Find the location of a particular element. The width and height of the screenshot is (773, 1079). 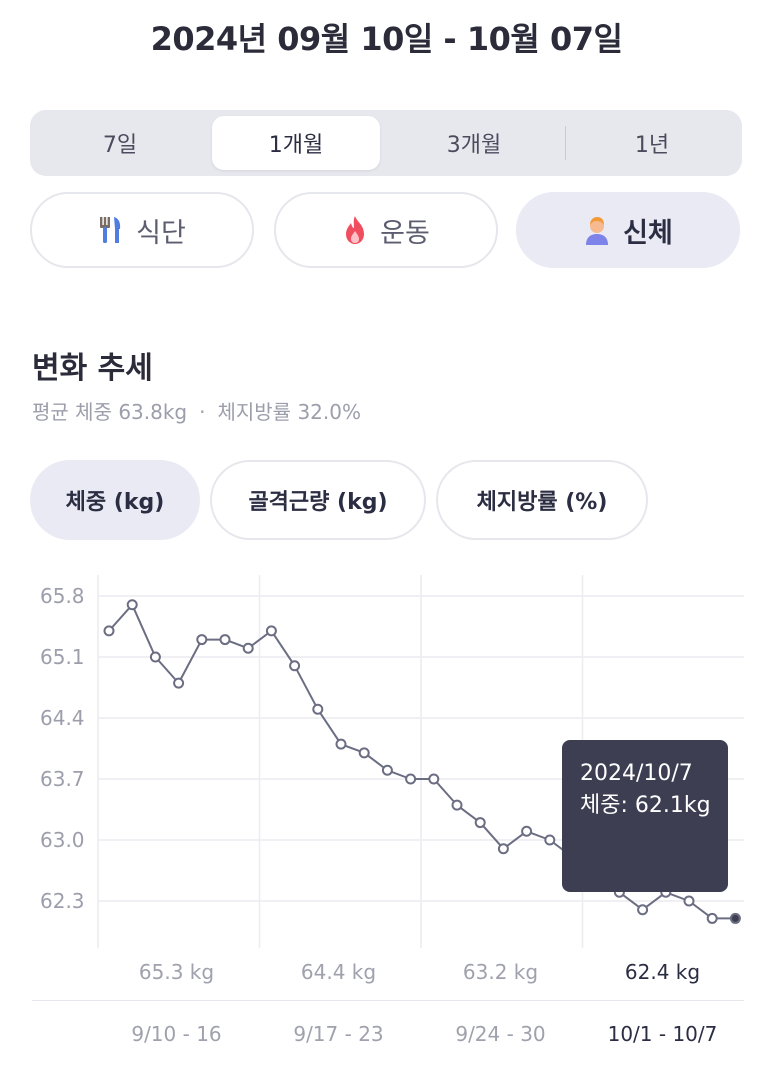

week-average-4: 62.4 kg is located at coordinates (662, 972).